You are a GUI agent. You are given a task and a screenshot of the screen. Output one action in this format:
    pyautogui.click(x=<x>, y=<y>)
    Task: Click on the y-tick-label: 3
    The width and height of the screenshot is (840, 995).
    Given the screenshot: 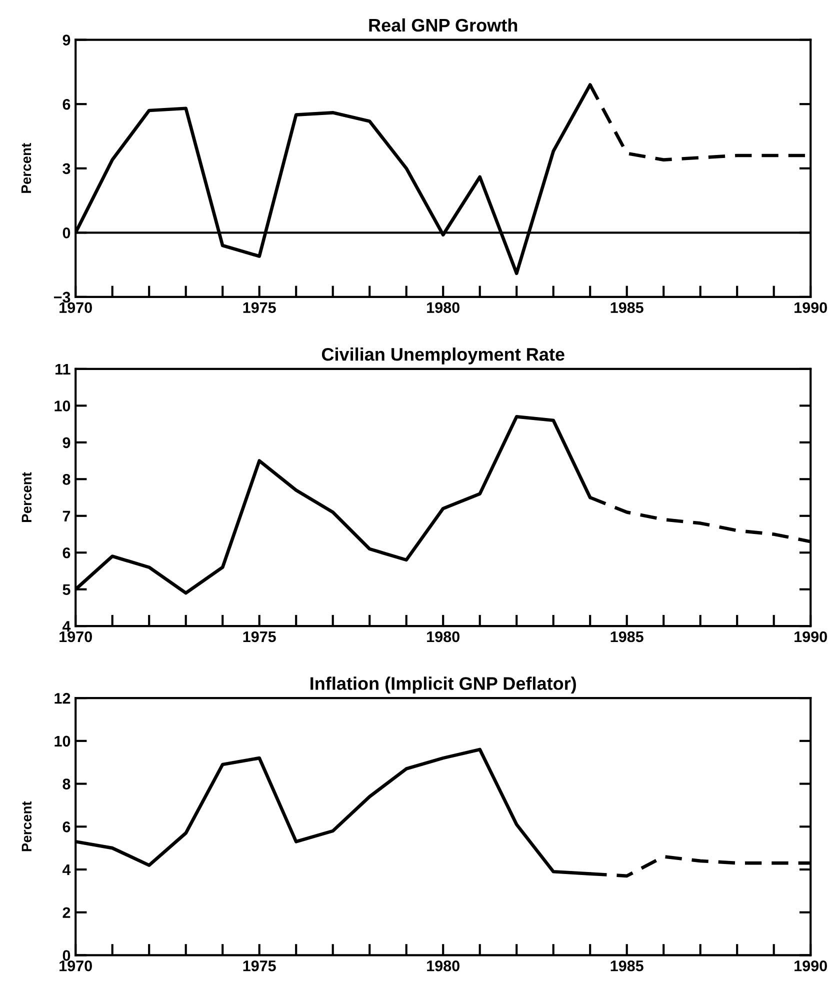 What is the action you would take?
    pyautogui.click(x=66, y=168)
    